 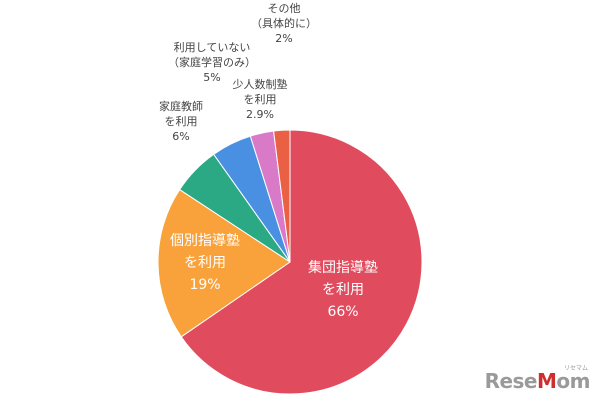 I want to click on slice-label-line: 少人数制塾, so click(x=260, y=84).